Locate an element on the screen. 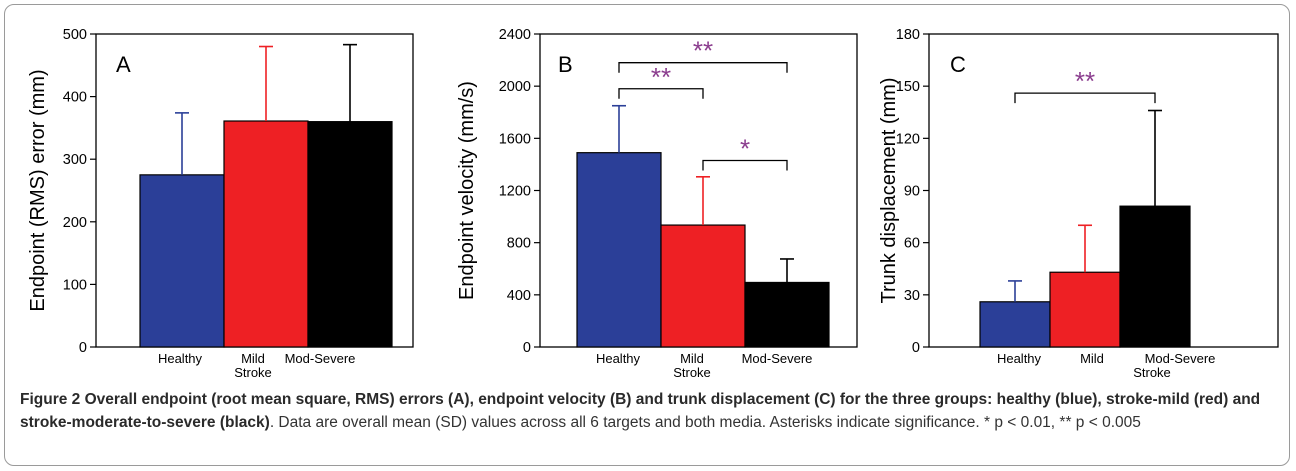 This screenshot has width=1296, height=471. panel-b-ytick-label: 400 is located at coordinates (519, 296).